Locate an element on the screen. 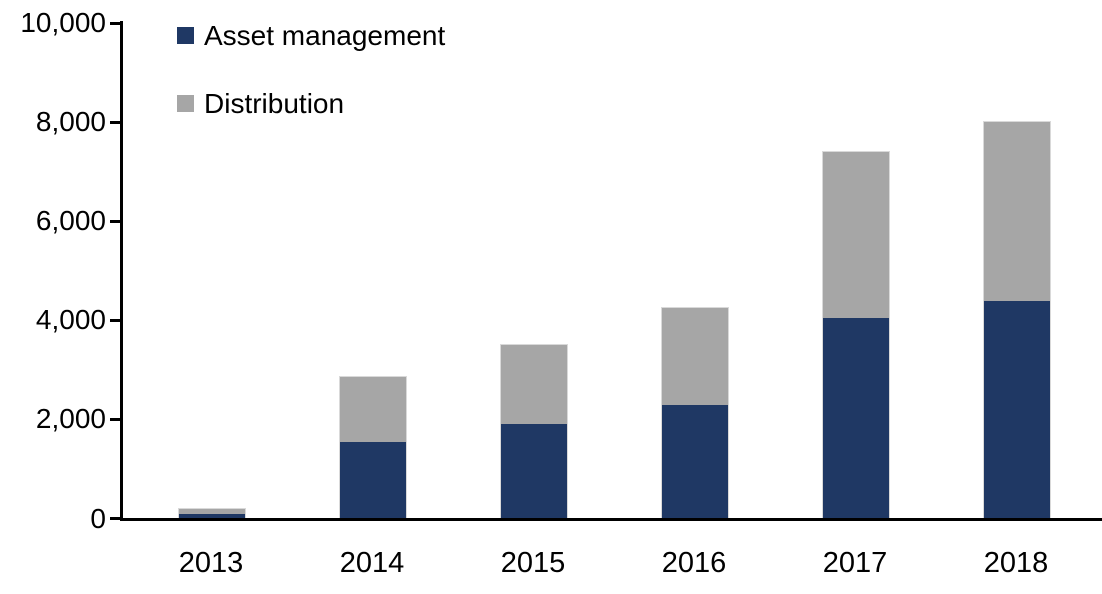 The width and height of the screenshot is (1102, 594). legend-swatch-asset-management is located at coordinates (185, 35).